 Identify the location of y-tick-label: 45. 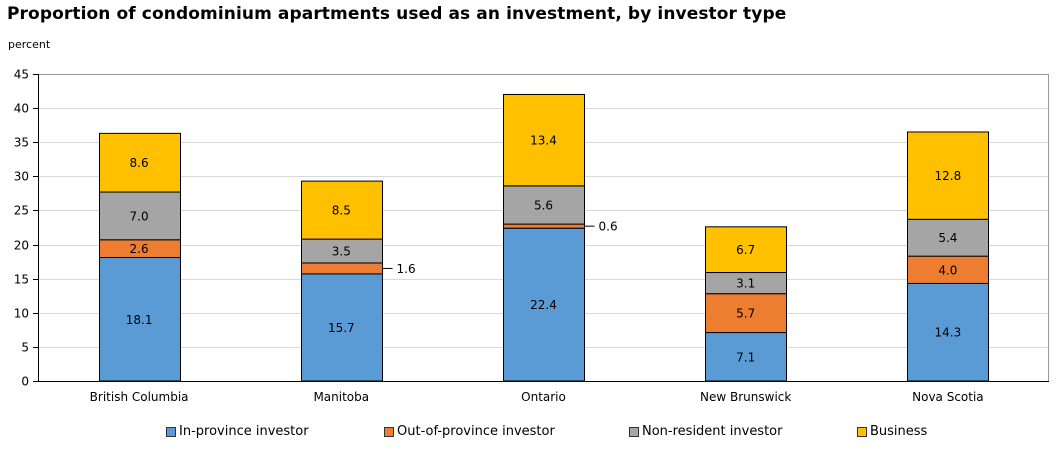
(21, 75).